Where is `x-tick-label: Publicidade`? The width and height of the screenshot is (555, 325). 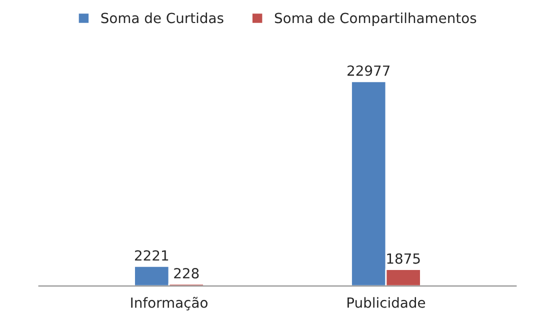 x-tick-label: Publicidade is located at coordinates (387, 302).